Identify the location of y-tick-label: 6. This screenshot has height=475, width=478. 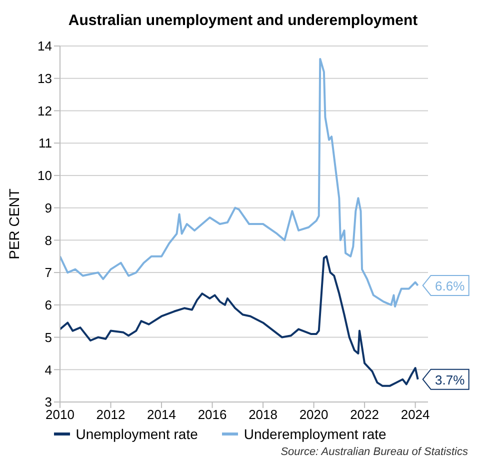
(48, 305).